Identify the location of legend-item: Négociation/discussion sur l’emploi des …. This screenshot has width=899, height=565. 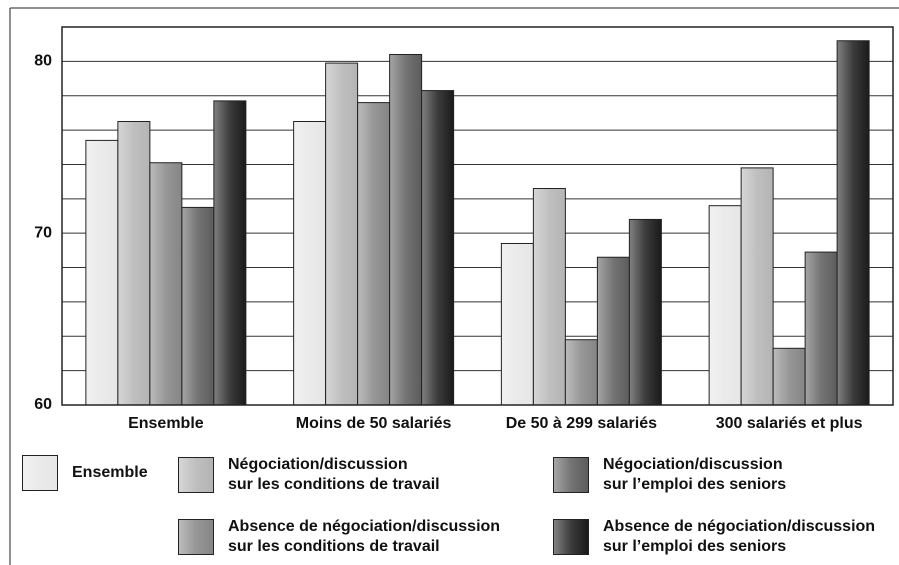
(669, 475).